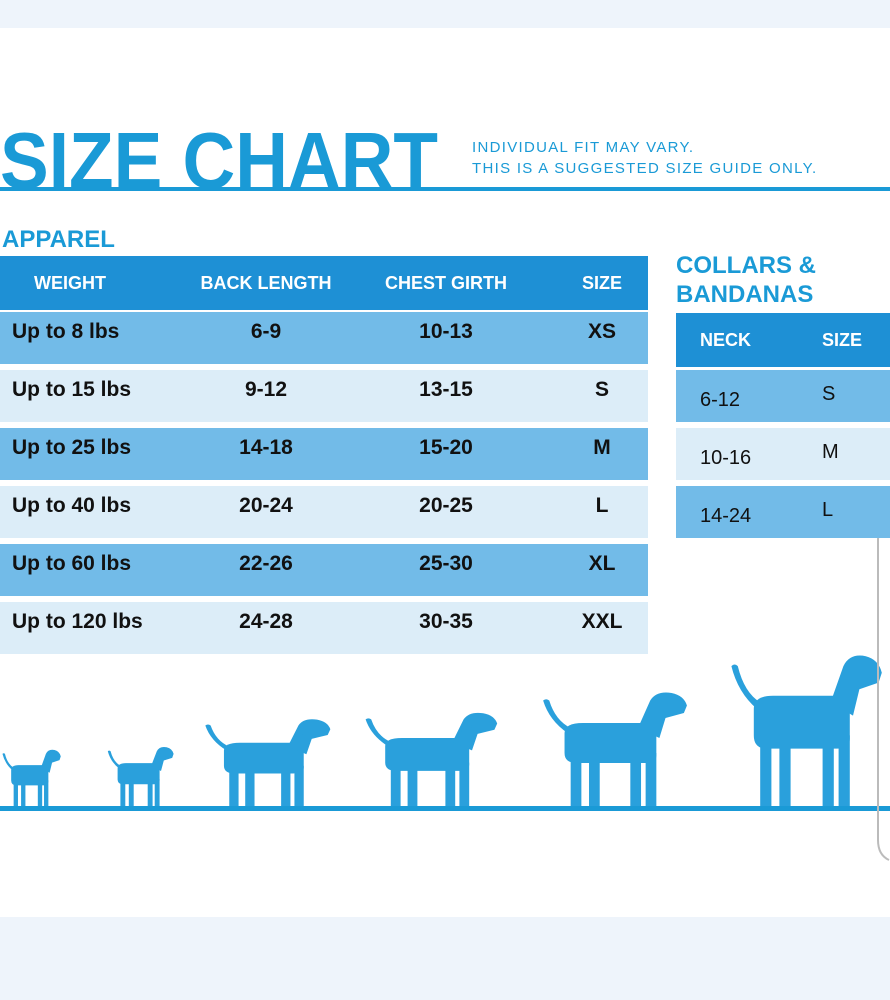 This screenshot has height=1000, width=890. I want to click on ground-line, so click(445, 808).